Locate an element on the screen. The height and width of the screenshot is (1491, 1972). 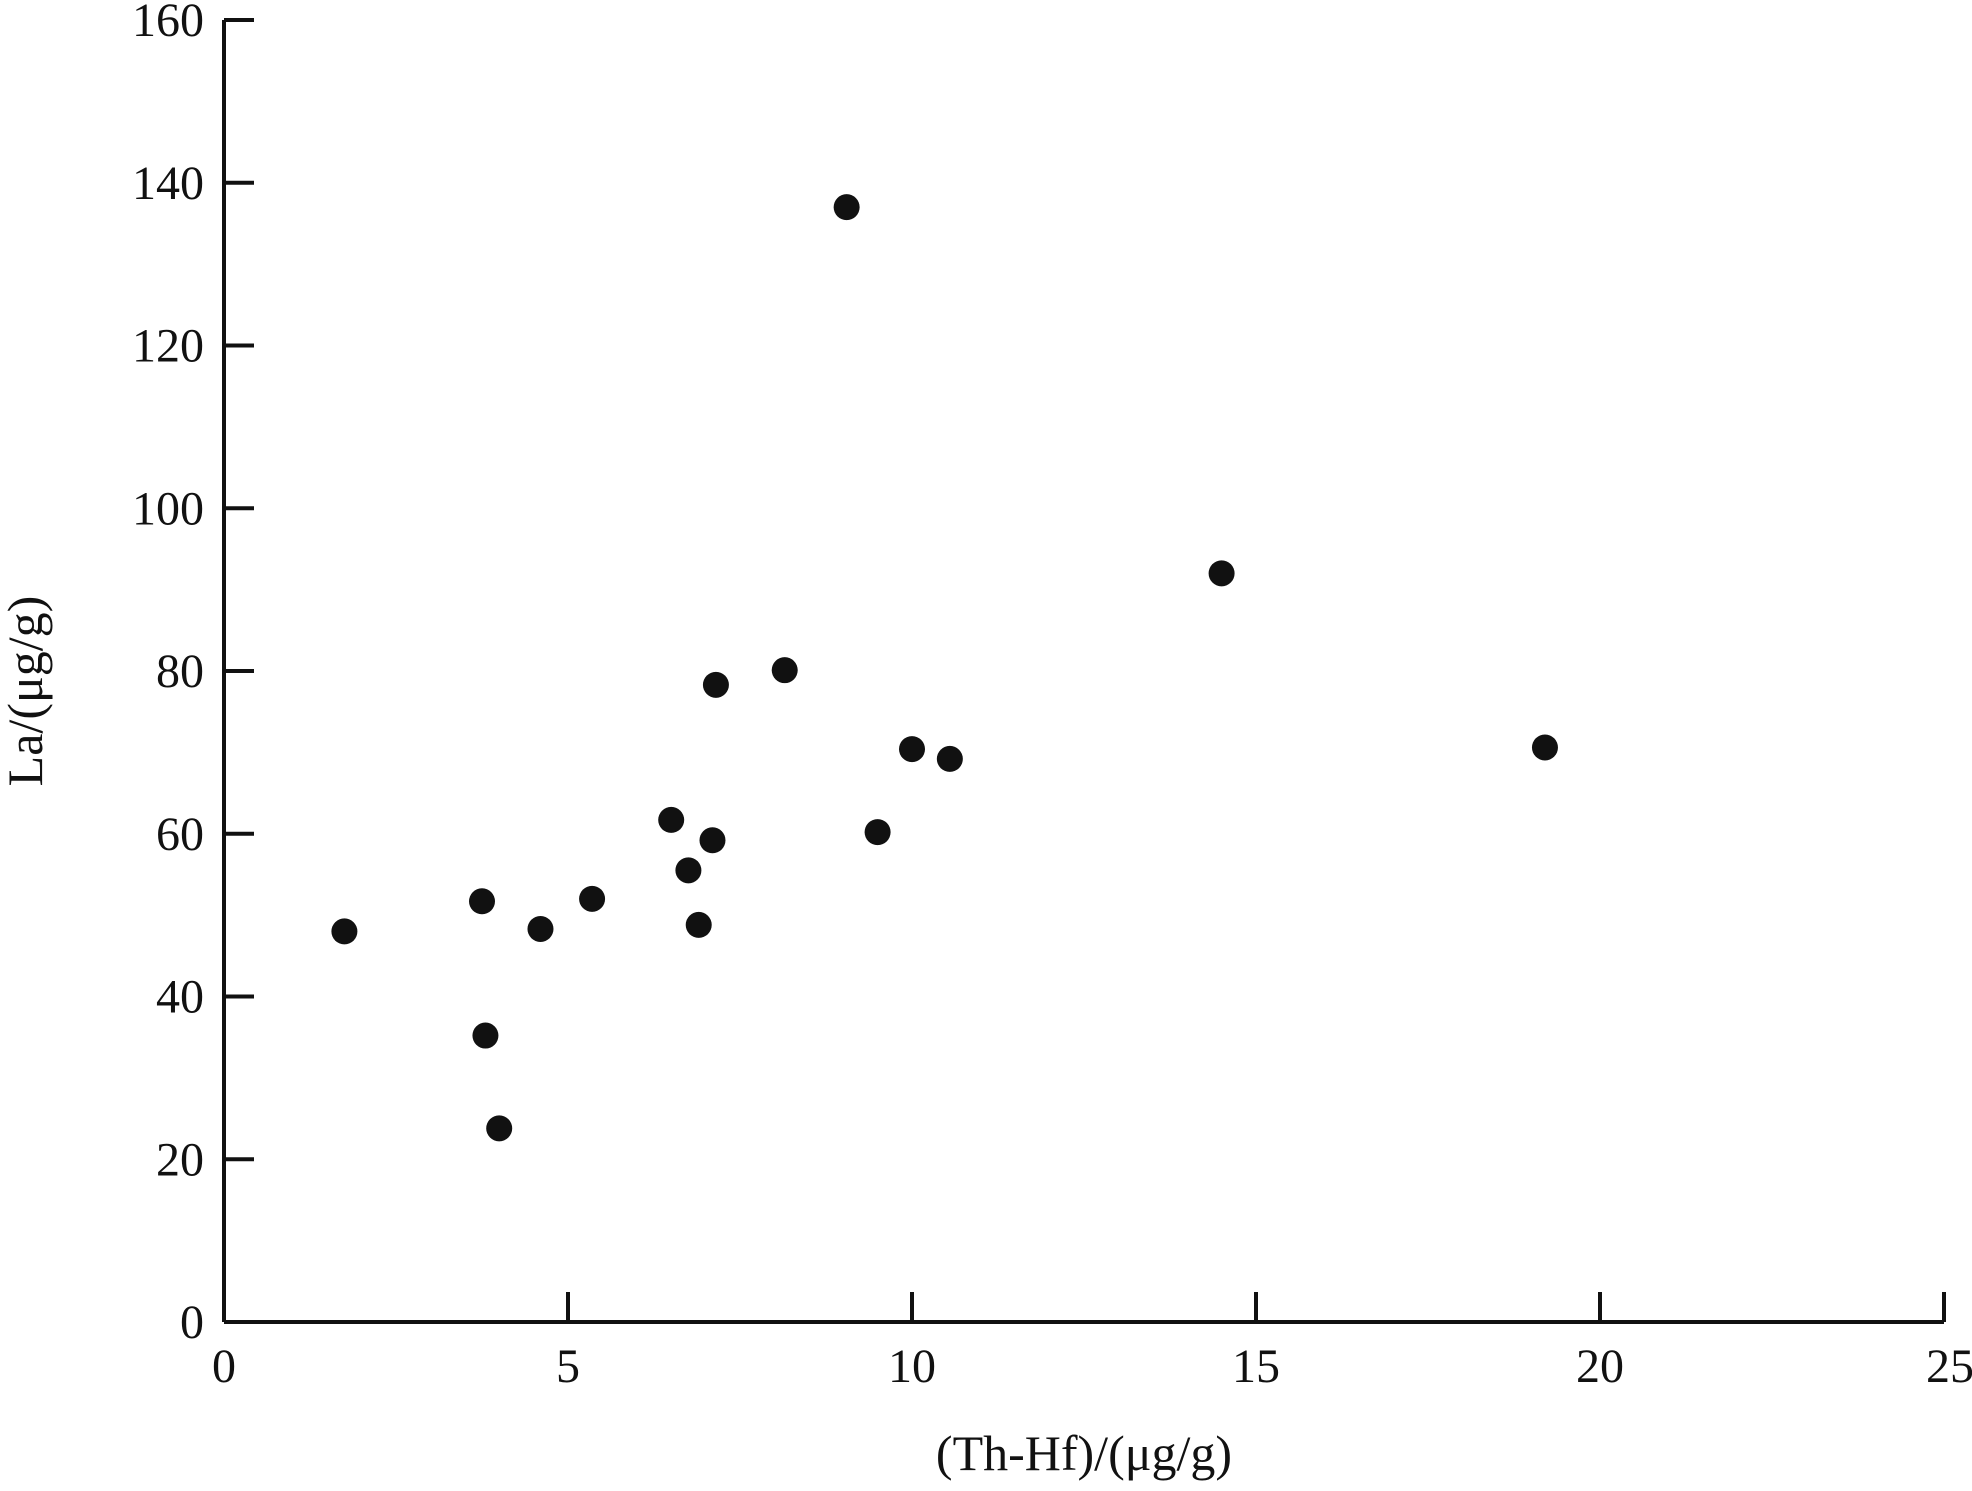
x-tick-label: 15 is located at coordinates (1256, 1366).